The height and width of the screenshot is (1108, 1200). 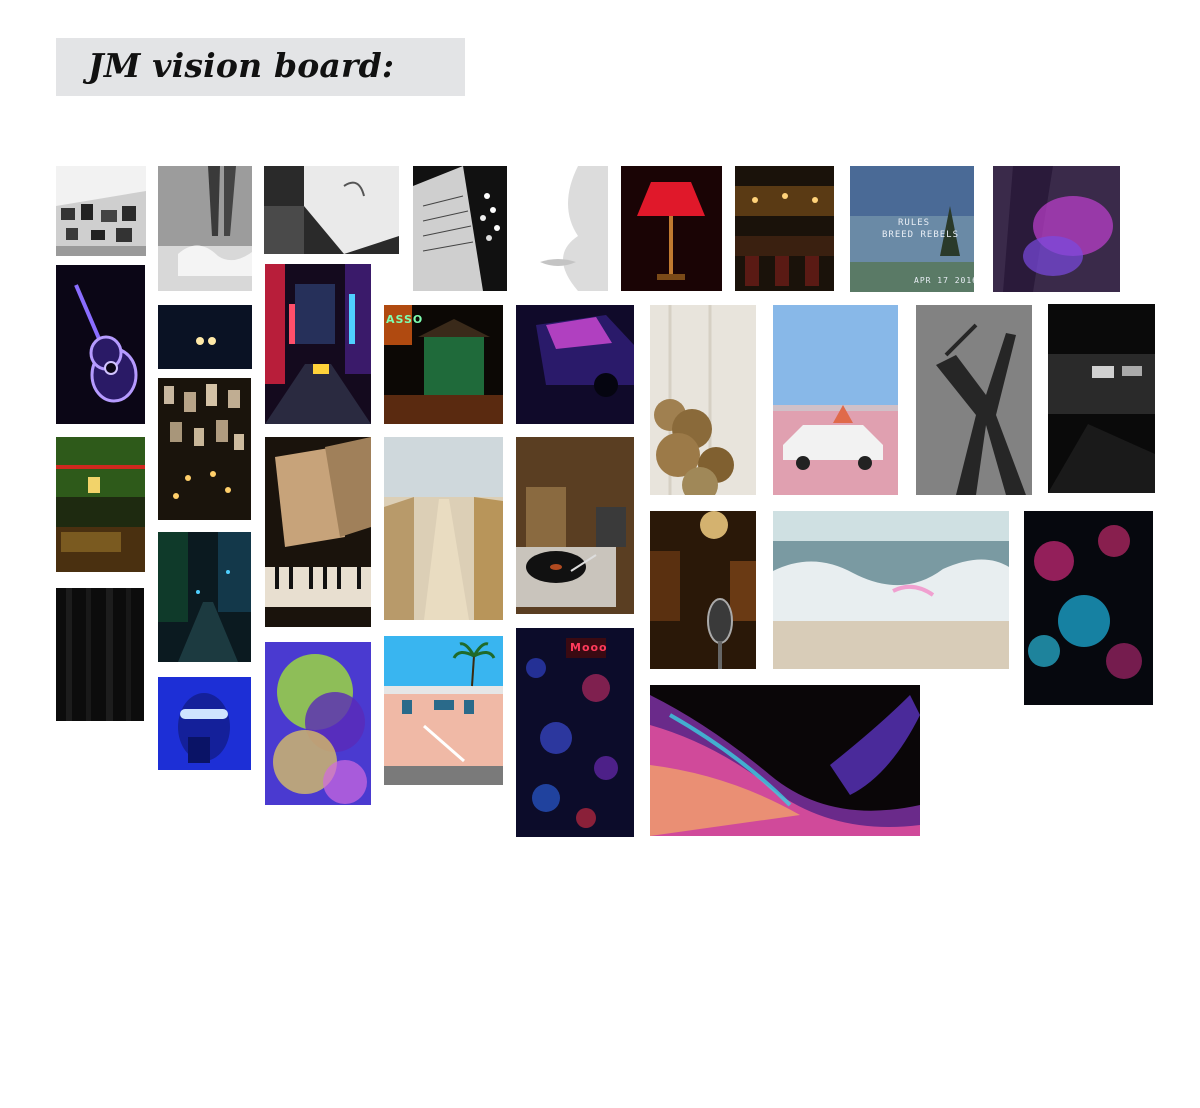 I want to click on poster-caption-date: APR 17 2016, so click(x=944, y=280).